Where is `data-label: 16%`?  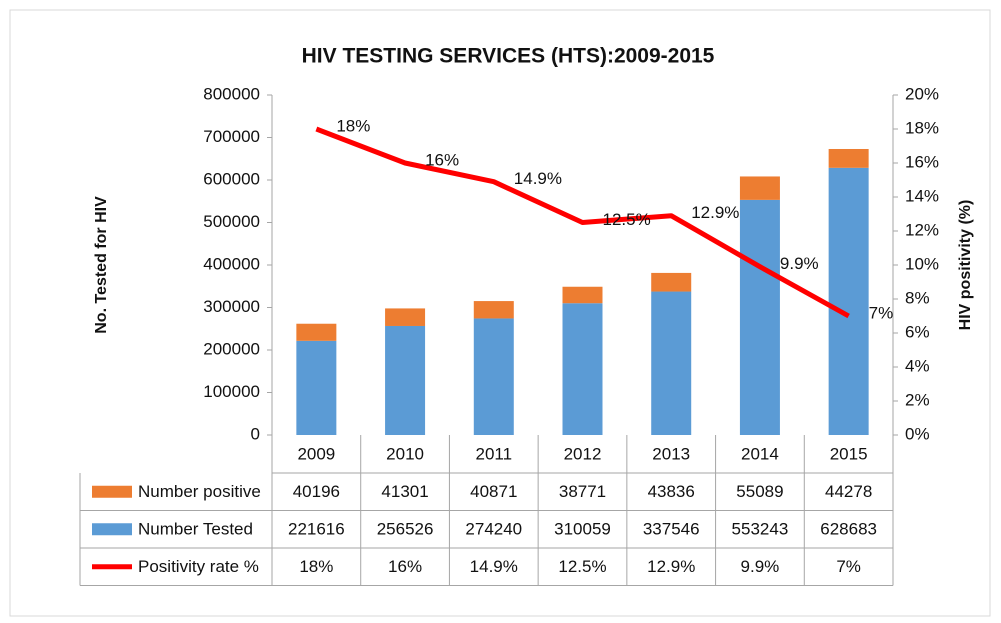 data-label: 16% is located at coordinates (442, 159).